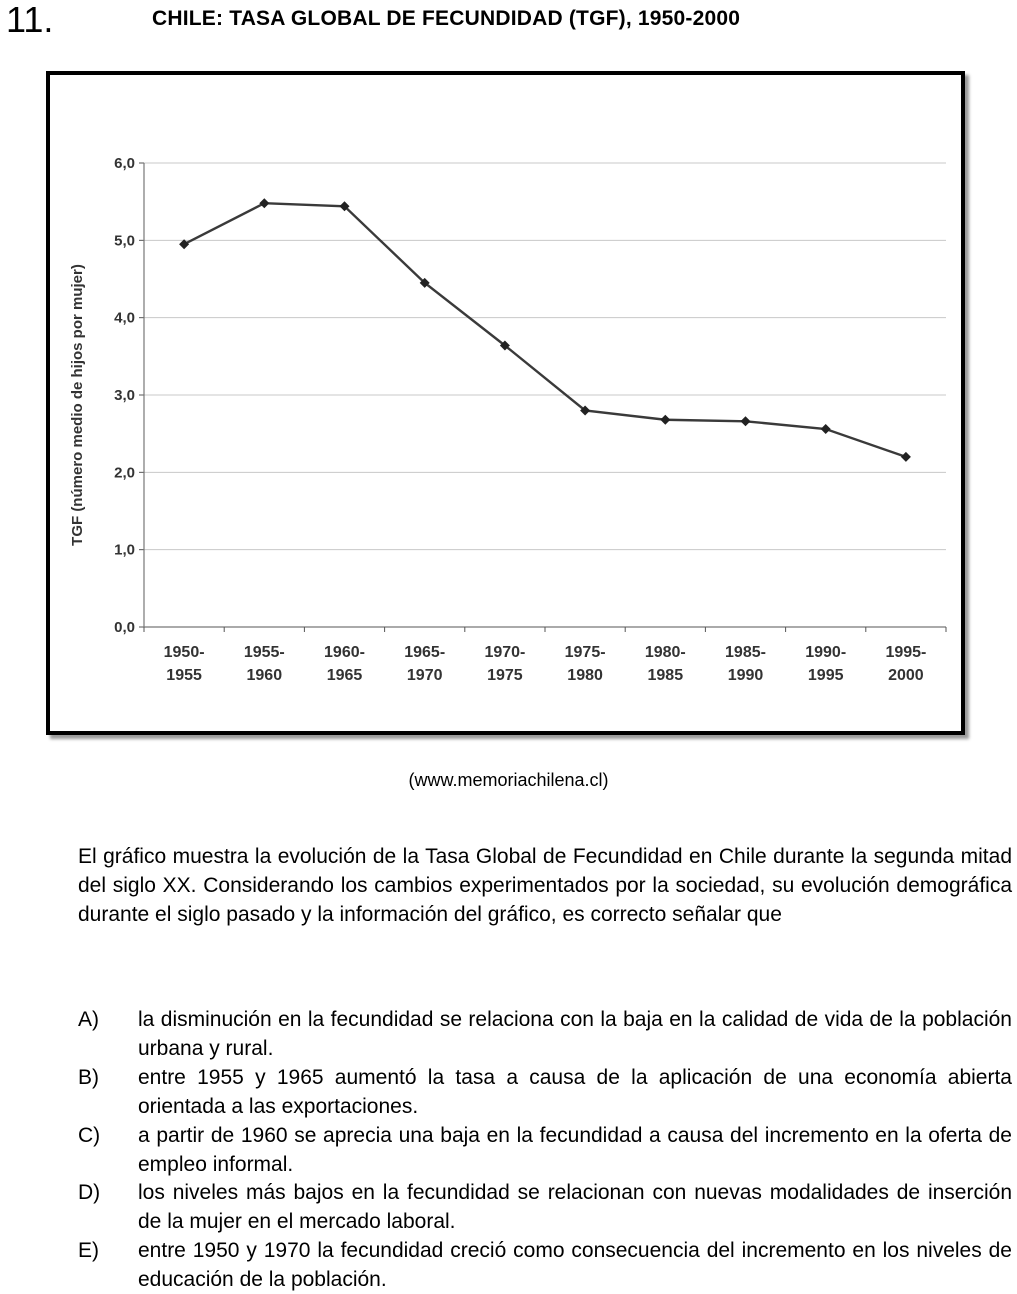 Image resolution: width=1017 pixels, height=1294 pixels. I want to click on x-tick-label: 1975-, so click(585, 652).